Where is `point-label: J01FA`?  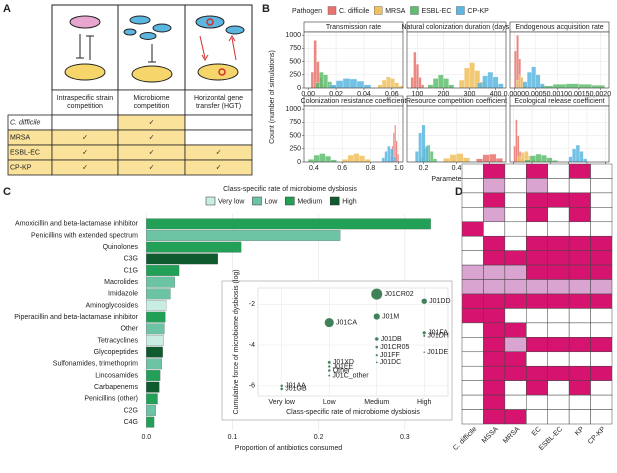 point-label: J01FA is located at coordinates (438, 333).